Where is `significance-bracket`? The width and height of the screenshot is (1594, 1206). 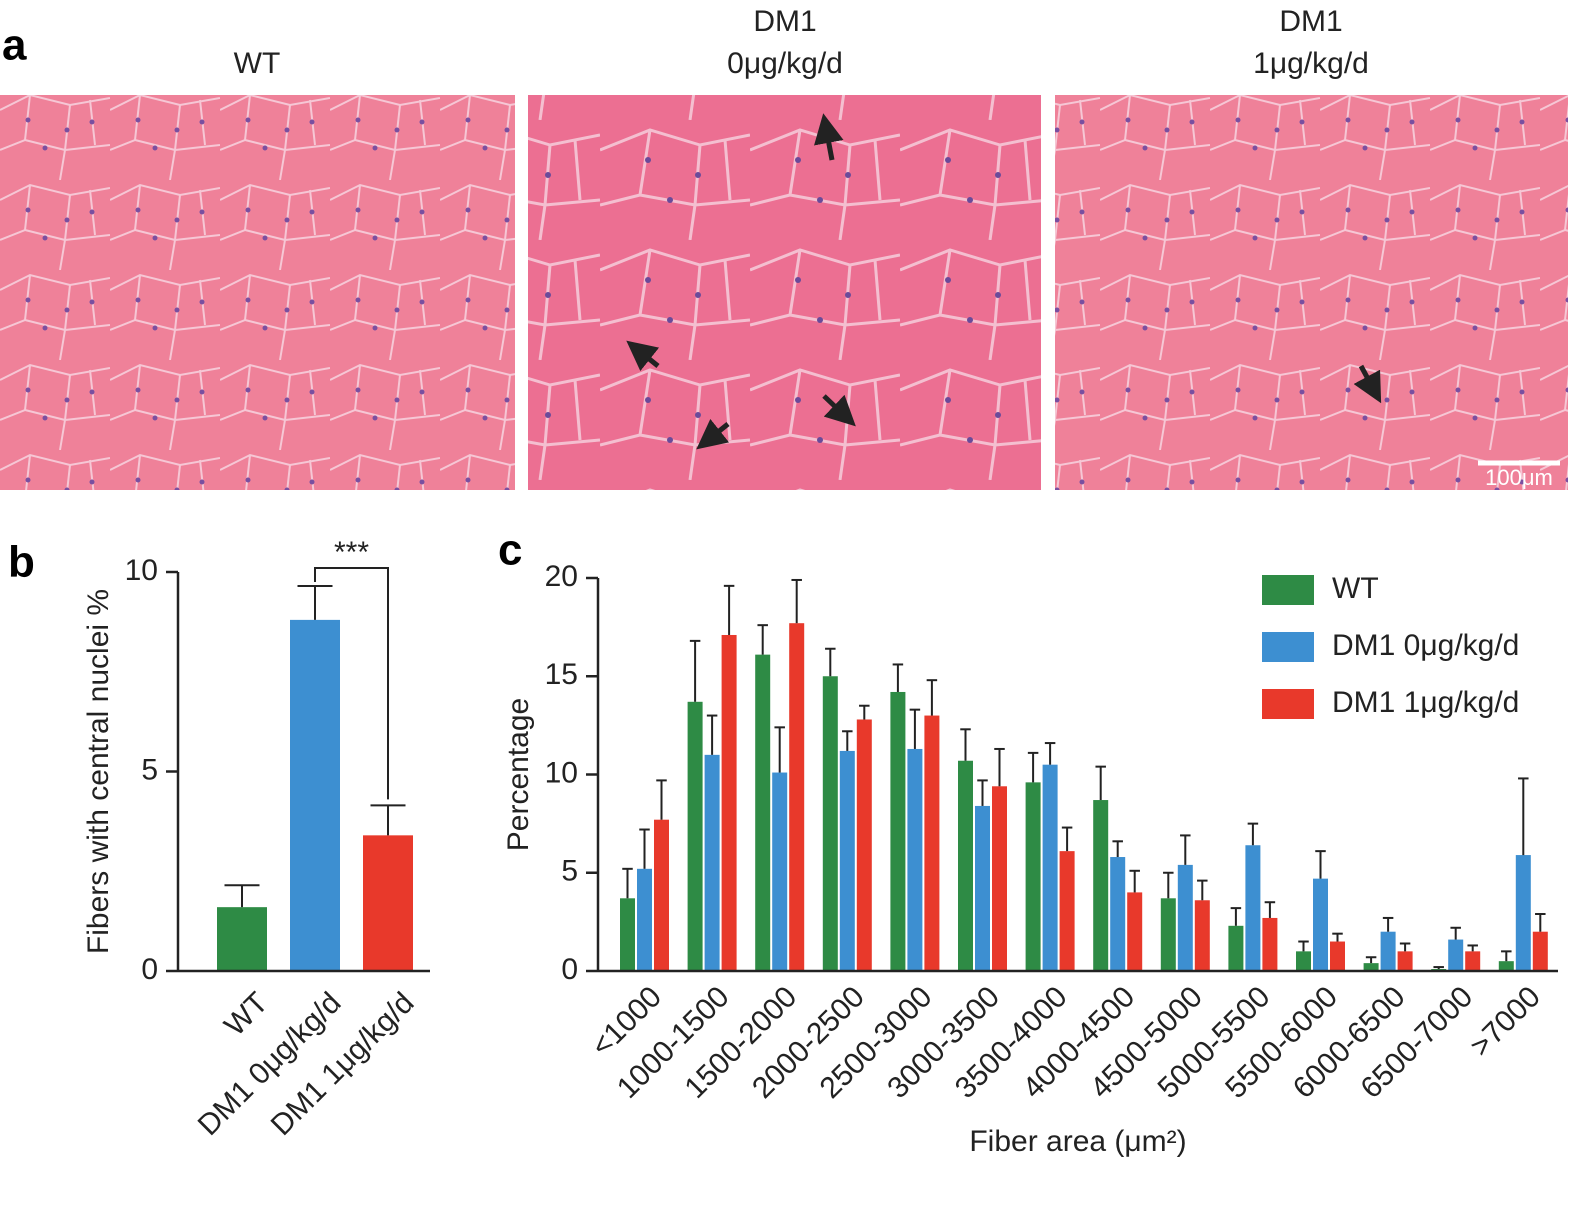 significance-bracket is located at coordinates (351, 683).